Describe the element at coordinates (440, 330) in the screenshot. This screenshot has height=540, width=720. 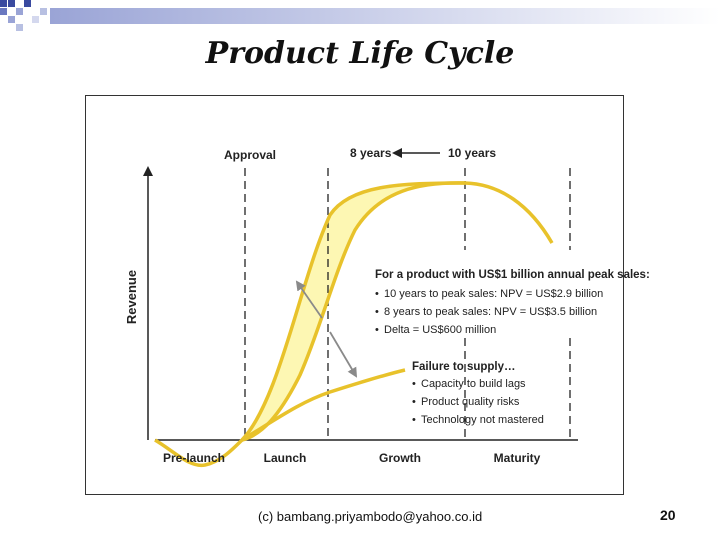
I see `peak-sales-item-3: Delta = US$600 million` at that location.